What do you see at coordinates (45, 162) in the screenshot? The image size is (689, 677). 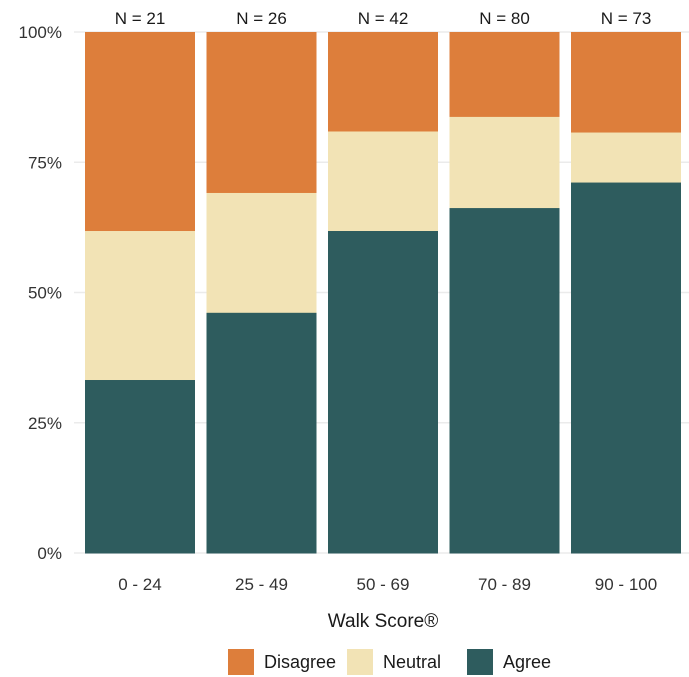 I see `y-tick-label: 75%` at bounding box center [45, 162].